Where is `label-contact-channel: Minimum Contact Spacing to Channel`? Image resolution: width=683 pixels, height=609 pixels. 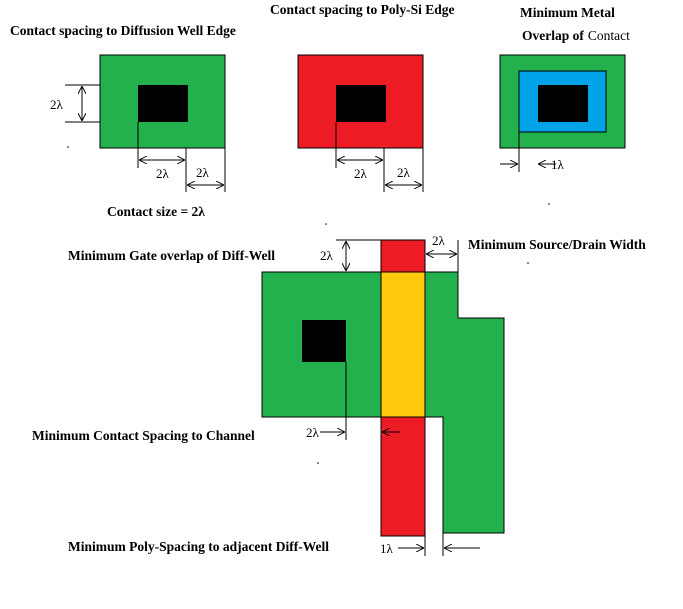
label-contact-channel: Minimum Contact Spacing to Channel is located at coordinates (143, 435).